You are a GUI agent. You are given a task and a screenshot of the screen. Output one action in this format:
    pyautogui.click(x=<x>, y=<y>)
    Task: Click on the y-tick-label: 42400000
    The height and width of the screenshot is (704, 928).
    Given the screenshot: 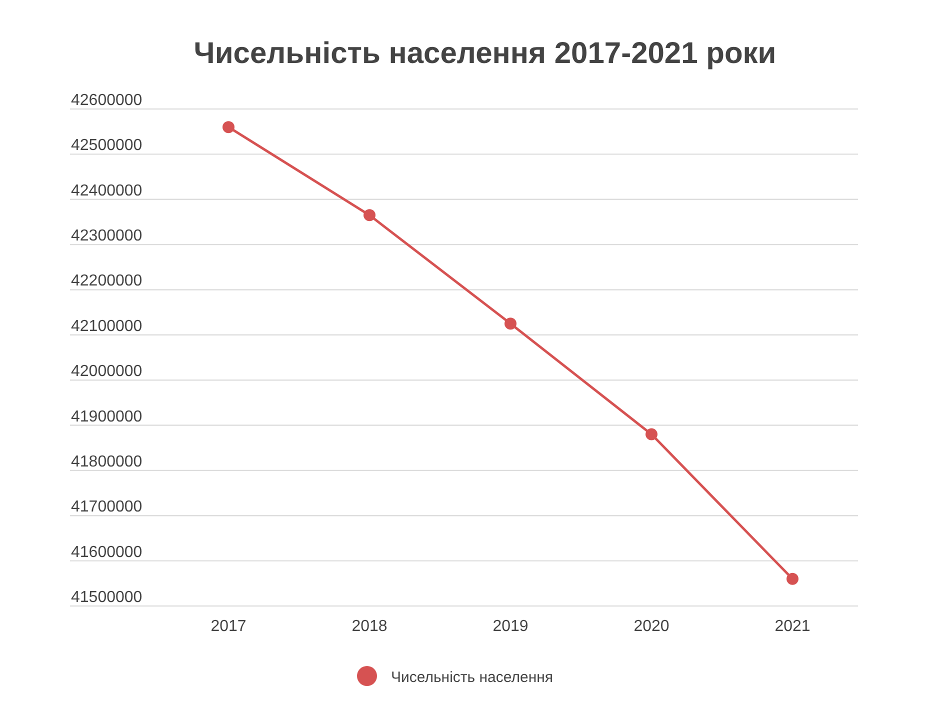 What is the action you would take?
    pyautogui.click(x=106, y=191)
    